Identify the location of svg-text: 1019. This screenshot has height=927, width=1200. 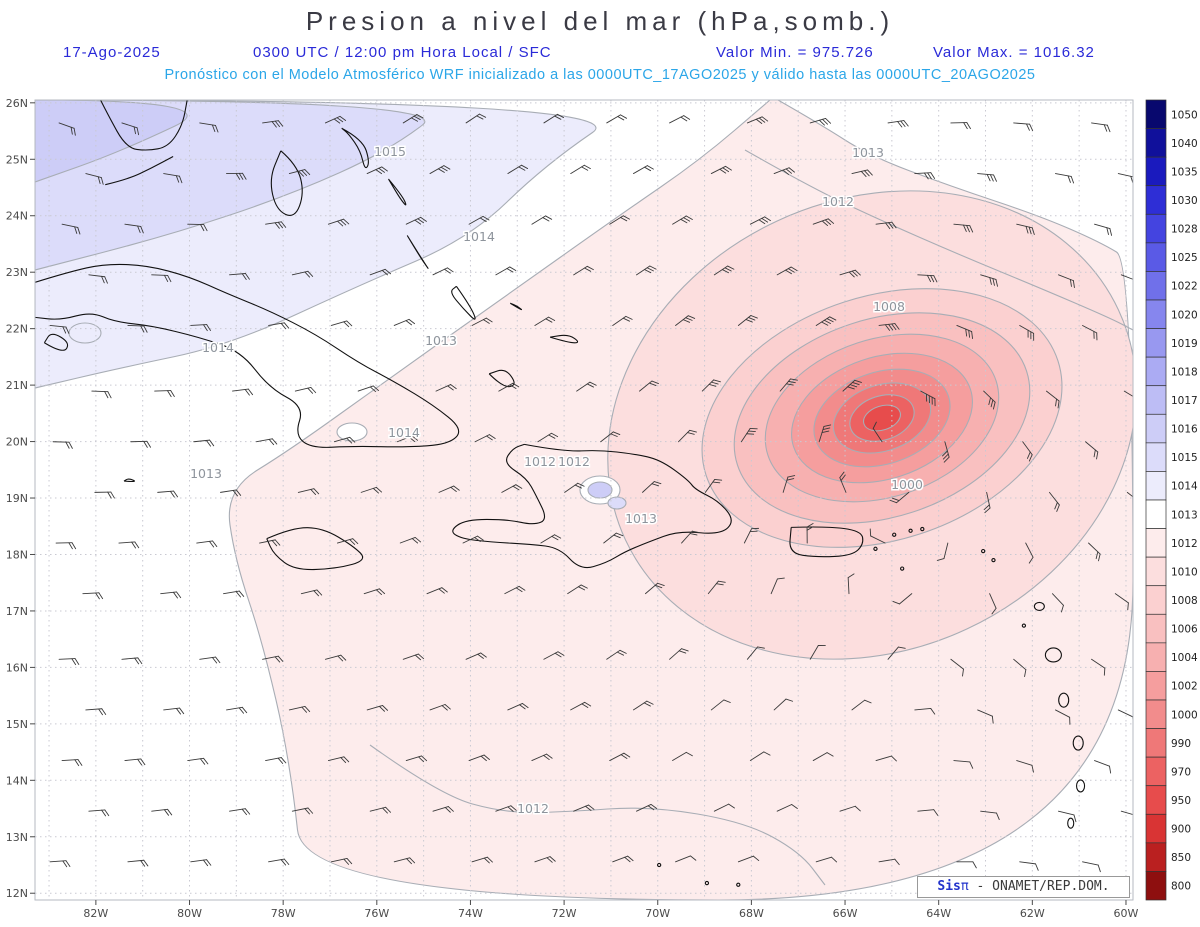
(1184, 344).